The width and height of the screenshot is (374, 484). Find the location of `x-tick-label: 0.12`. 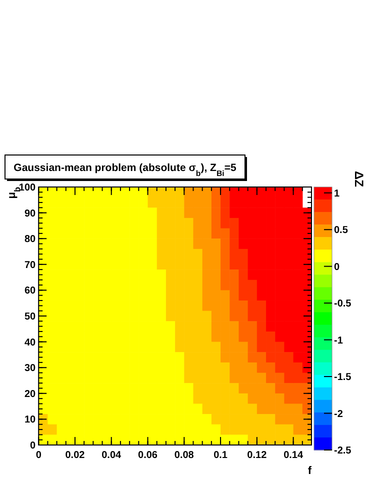

x-tick-label: 0.12 is located at coordinates (257, 455).